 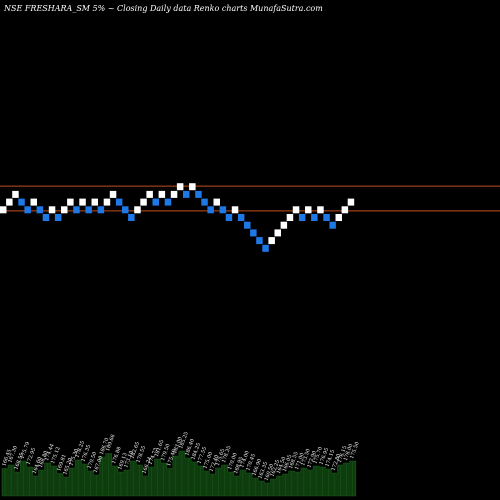 What do you see at coordinates (190, 447) in the screenshot?
I see `volume-label: 186.40` at bounding box center [190, 447].